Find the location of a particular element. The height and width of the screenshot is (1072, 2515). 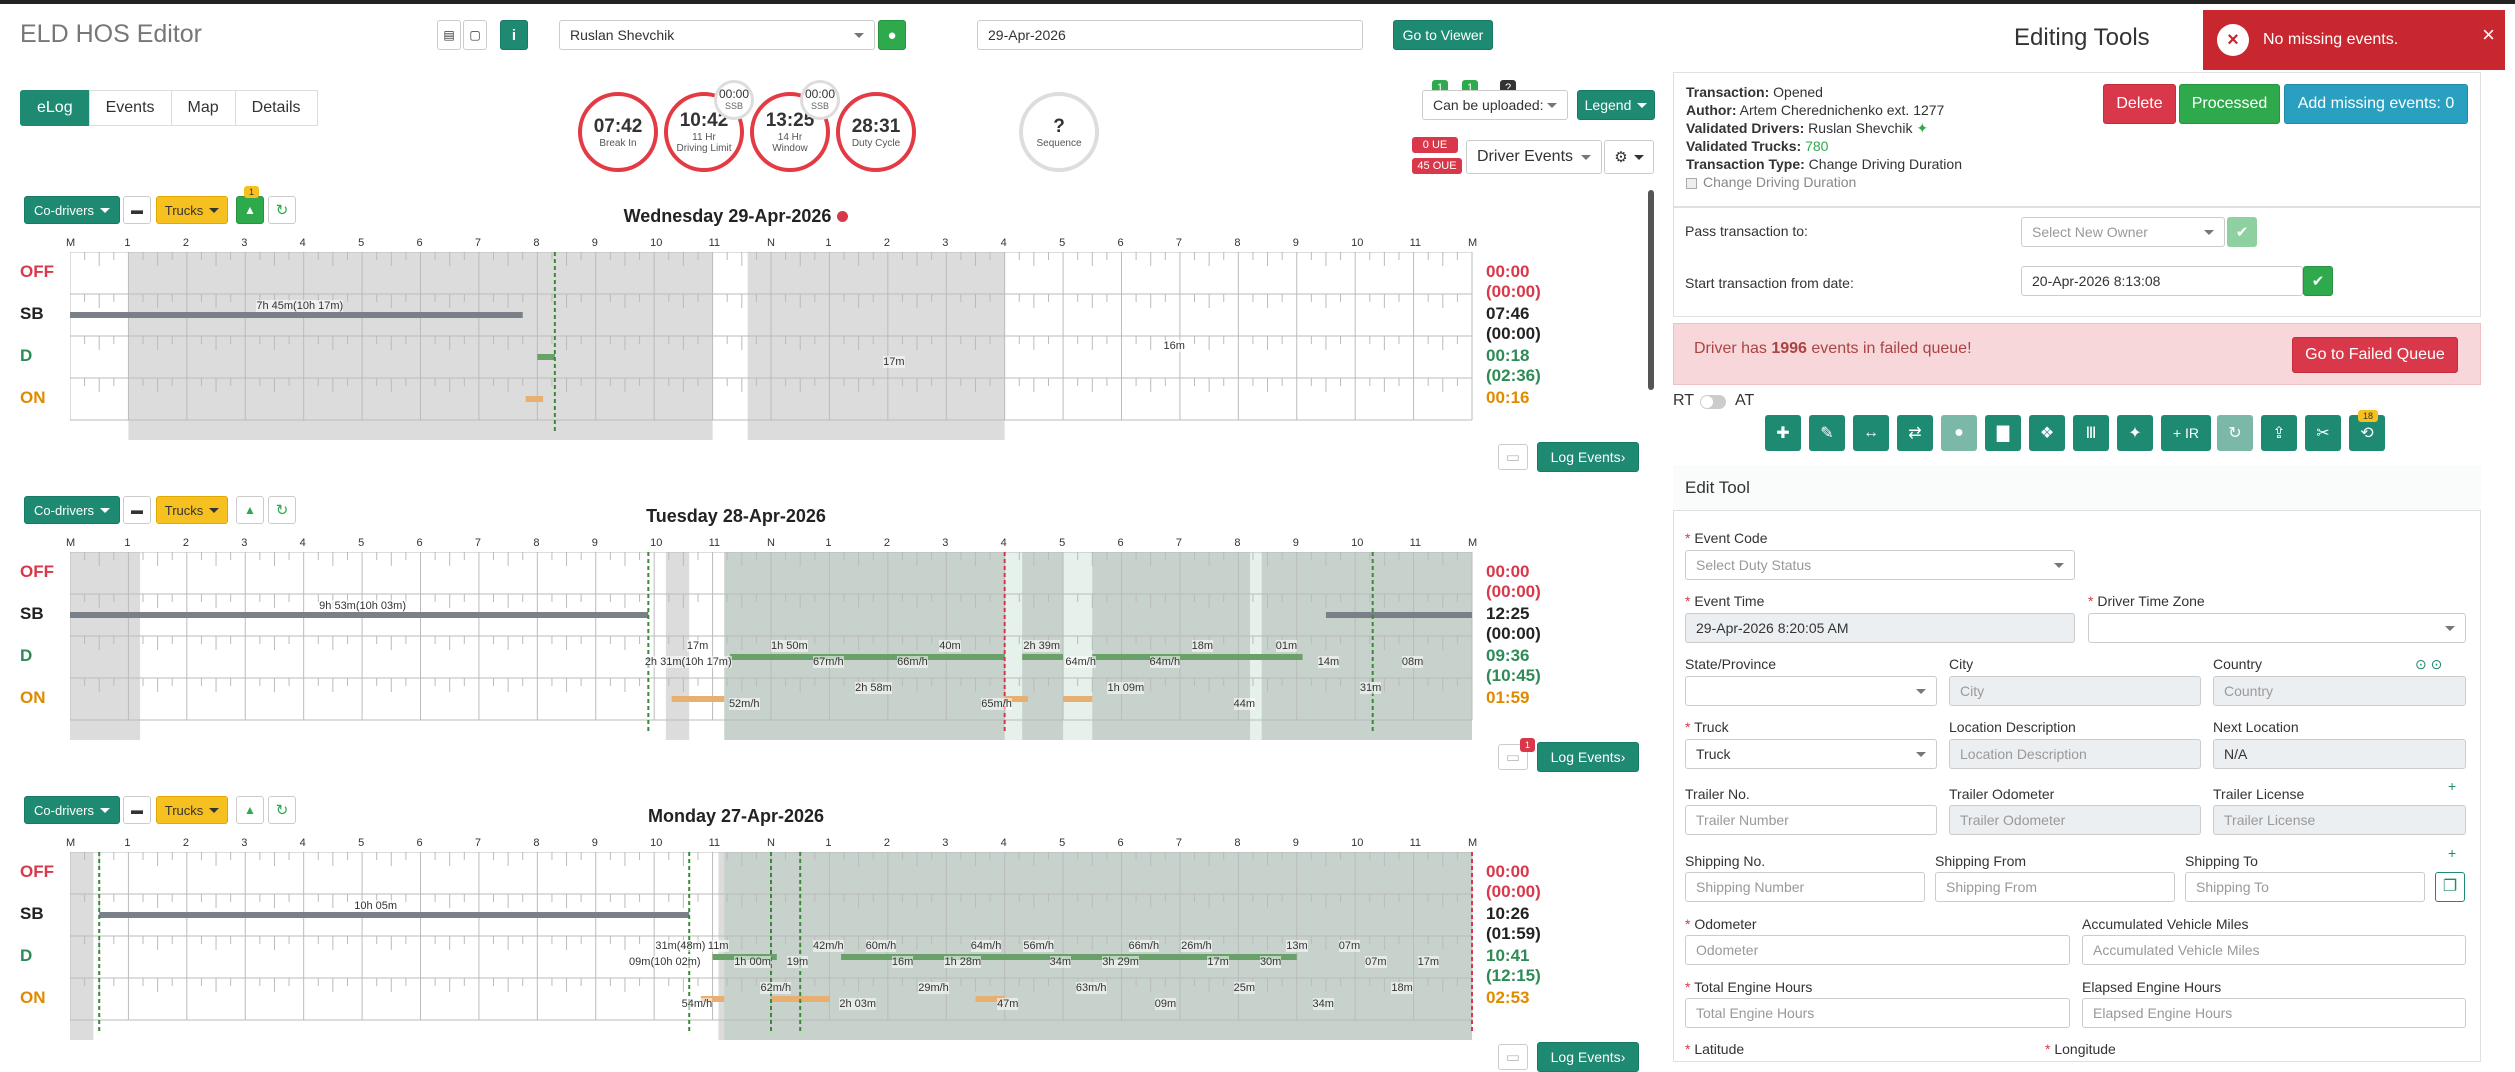

group-icon: ❖ is located at coordinates (2047, 433).